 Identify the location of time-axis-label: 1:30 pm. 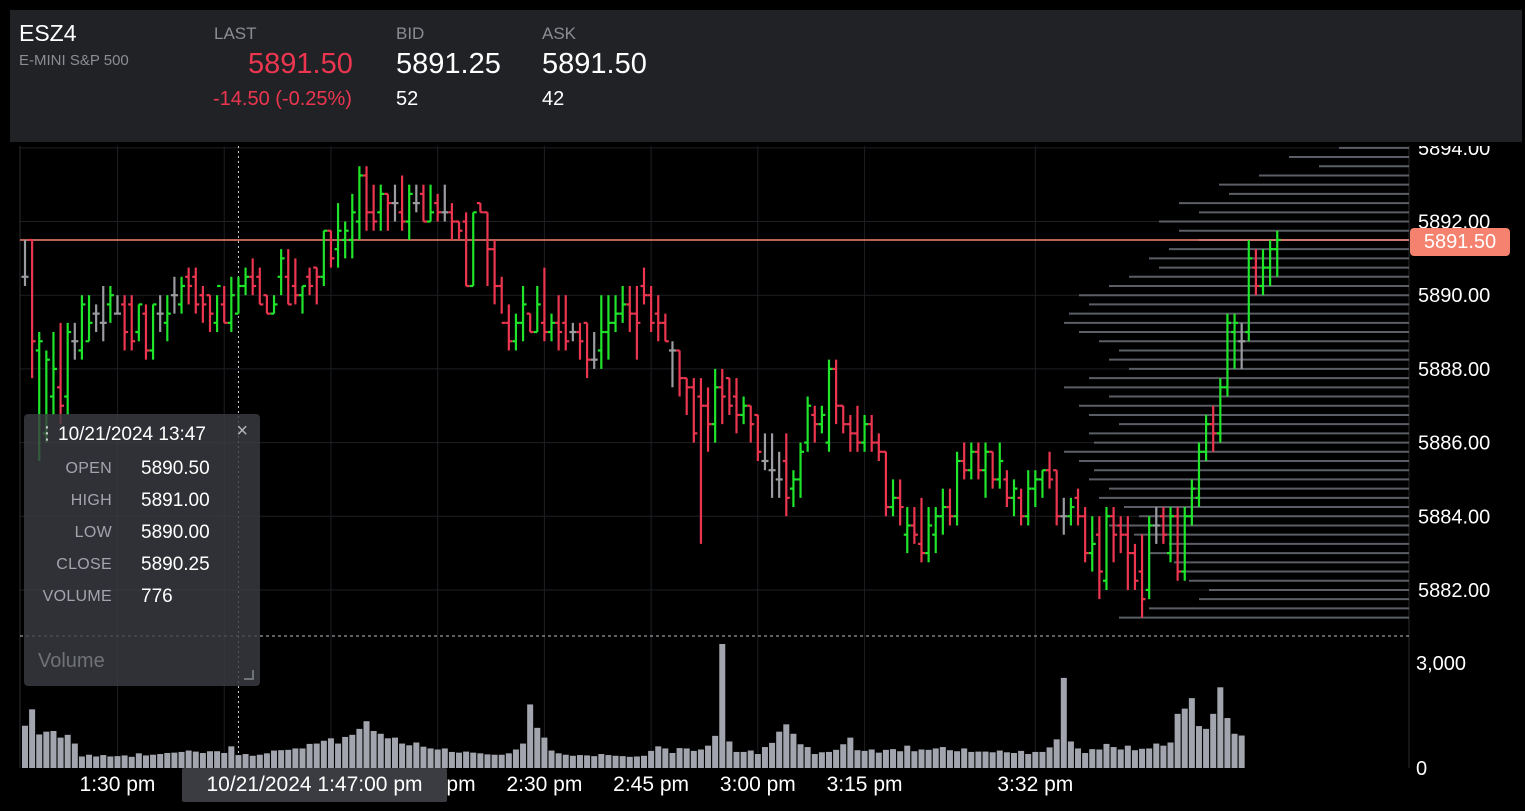
(118, 784).